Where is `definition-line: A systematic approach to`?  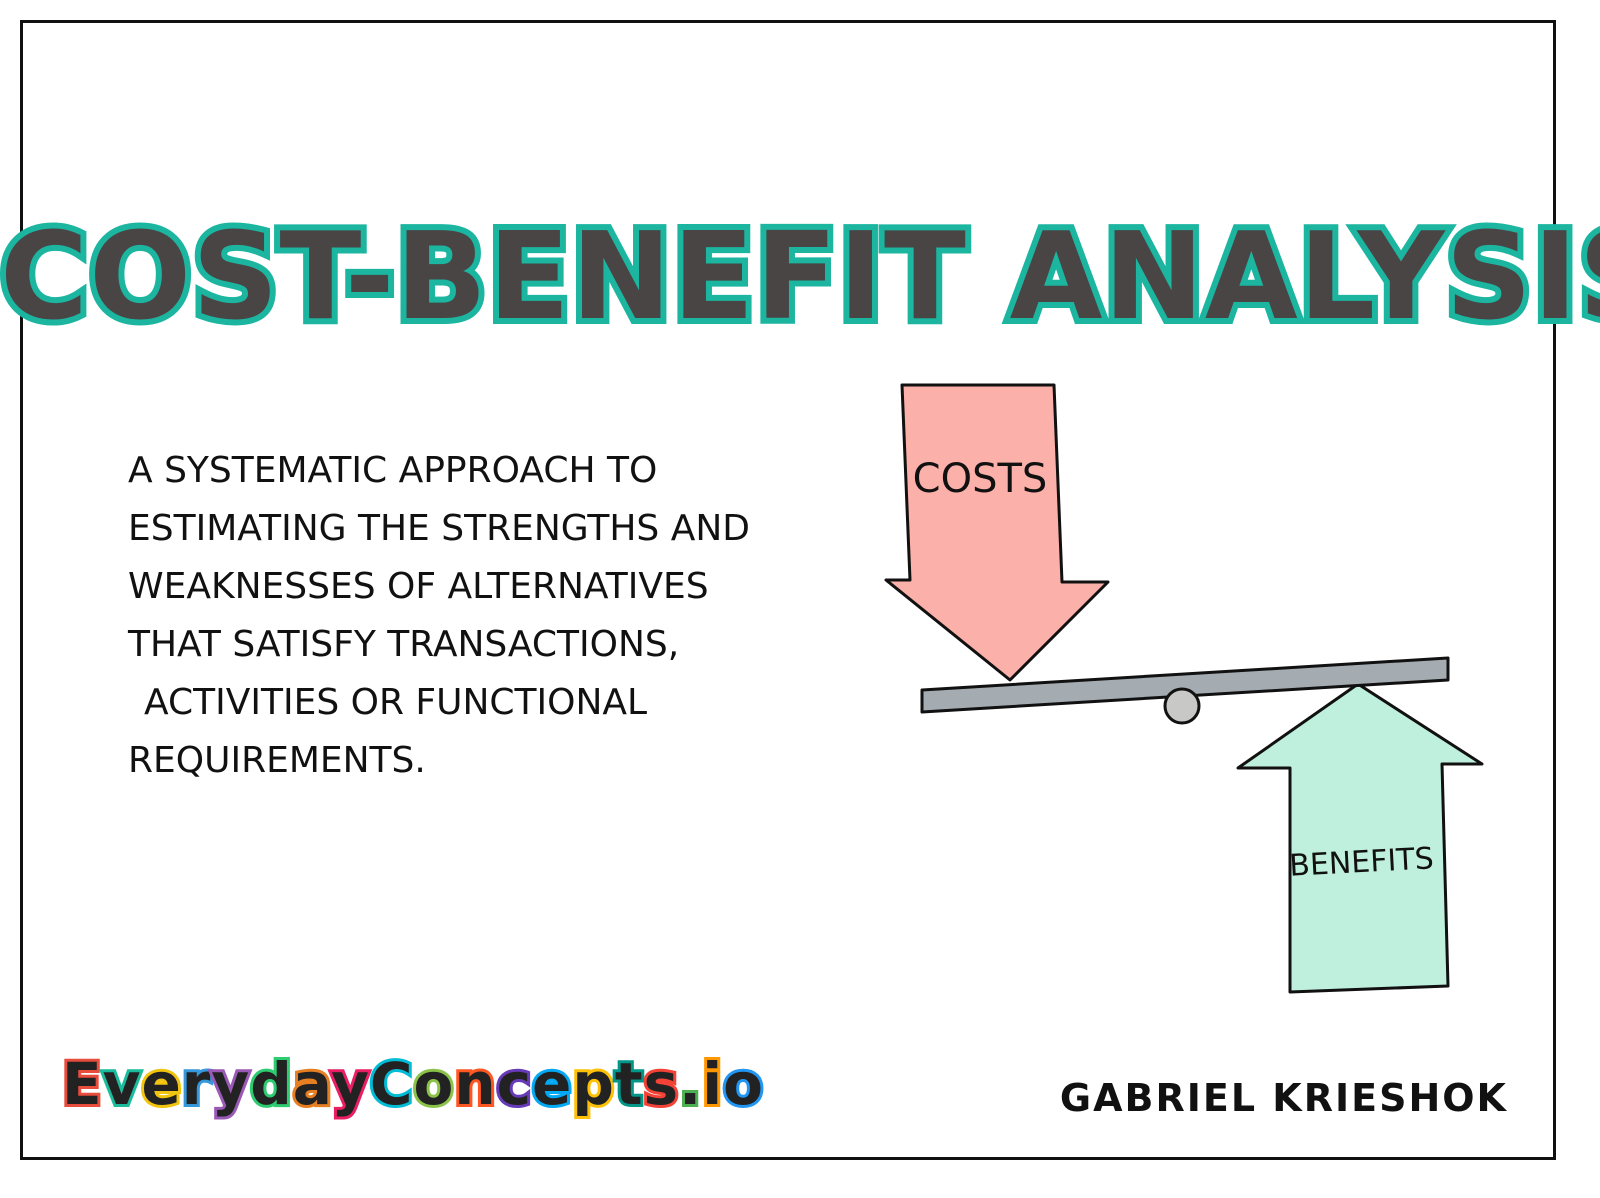
definition-line: A systematic approach to is located at coordinates (393, 470).